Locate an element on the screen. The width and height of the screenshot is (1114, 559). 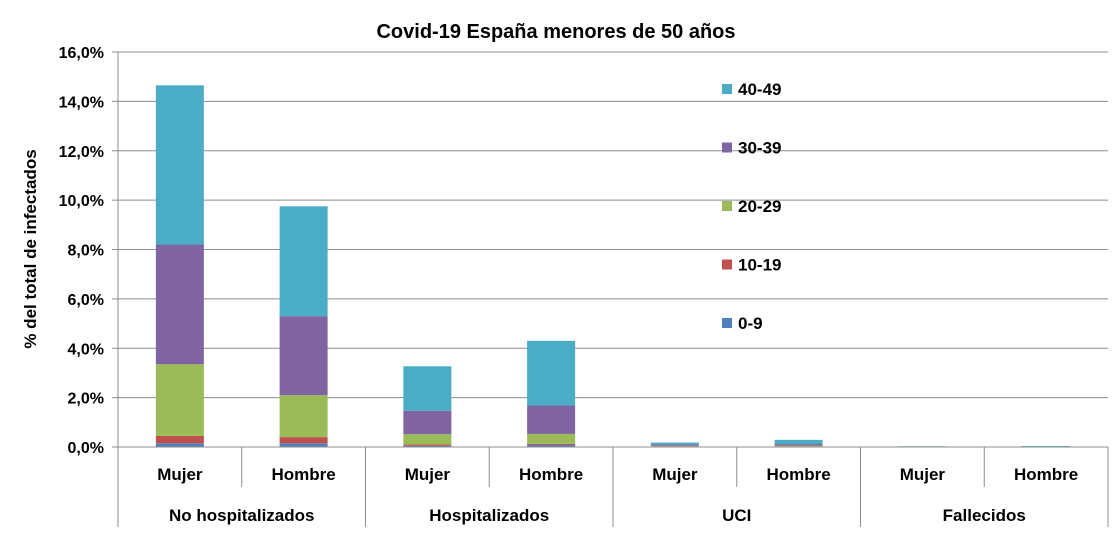
y-axis-tick-labels: 0,0% 2,0% 4,0% 6,0% 8,0% 10,0% 12,0% 14,0% 16,0% is located at coordinates (81, 251).